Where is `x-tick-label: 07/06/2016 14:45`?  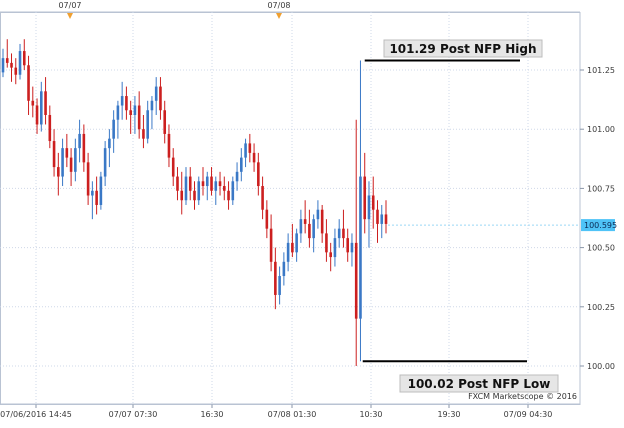 x-tick-label: 07/06/2016 14:45 is located at coordinates (36, 414).